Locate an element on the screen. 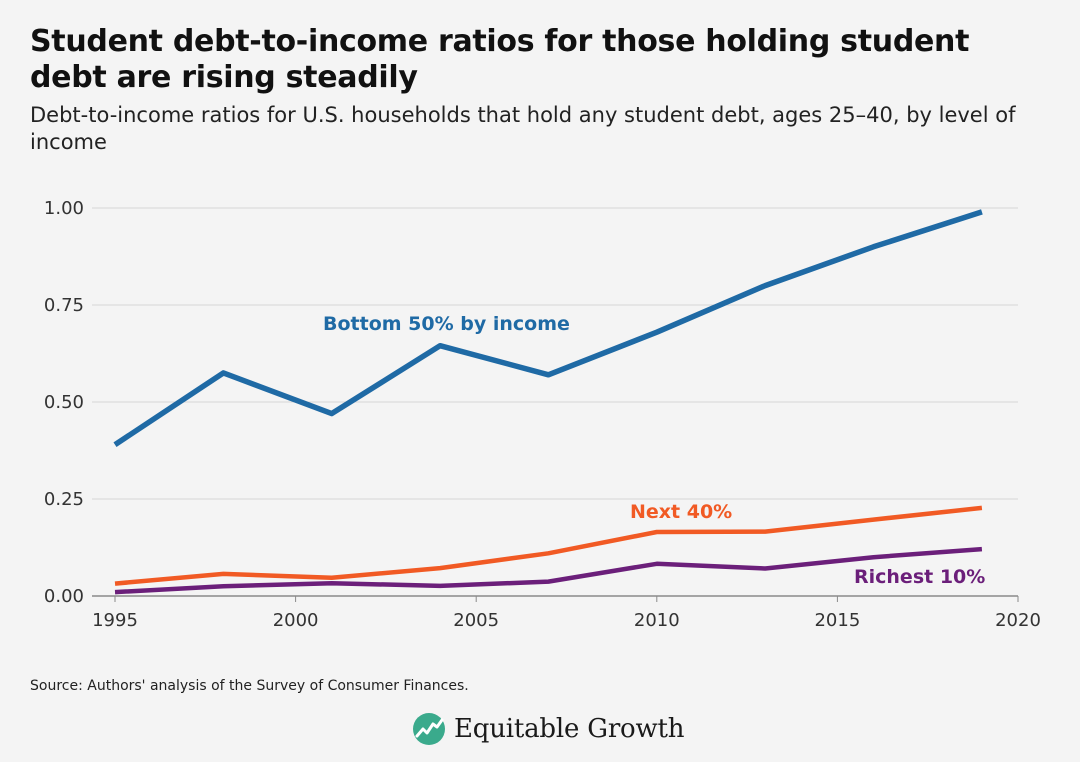  x-tick-label: 2005 is located at coordinates (476, 620).